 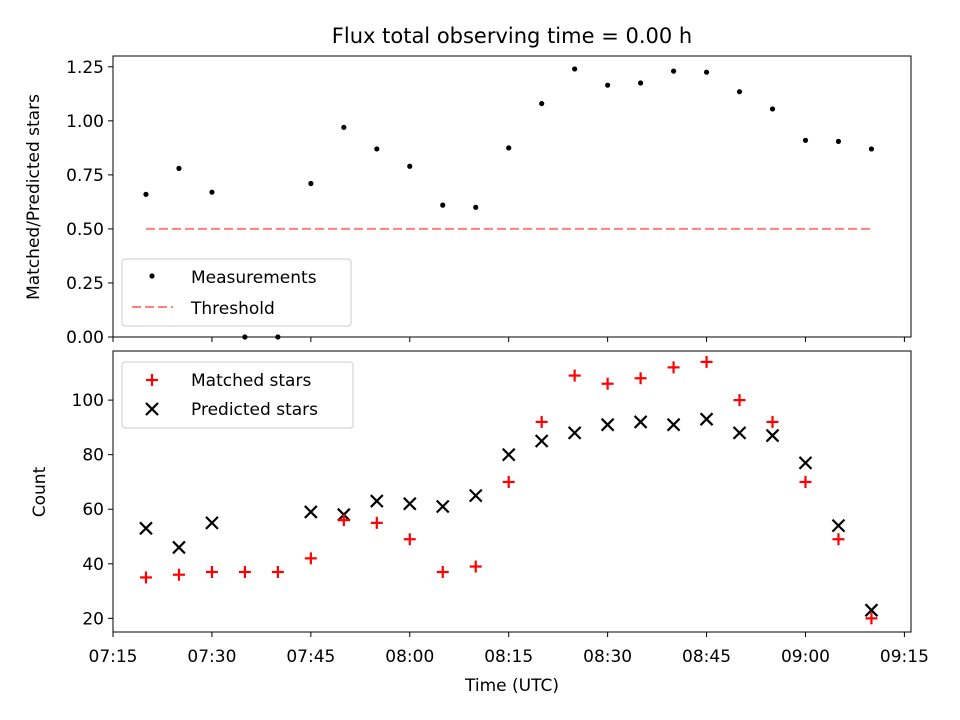 I want to click on bottom-y-tick-label: 100, so click(x=88, y=401).